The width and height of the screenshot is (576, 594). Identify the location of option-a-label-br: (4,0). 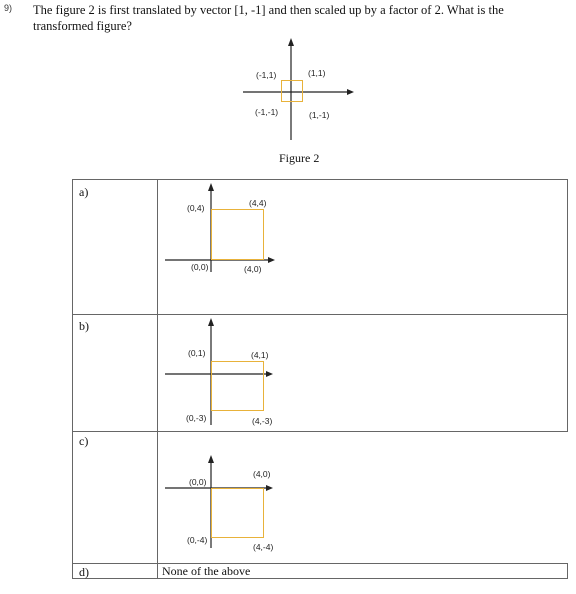
(253, 269).